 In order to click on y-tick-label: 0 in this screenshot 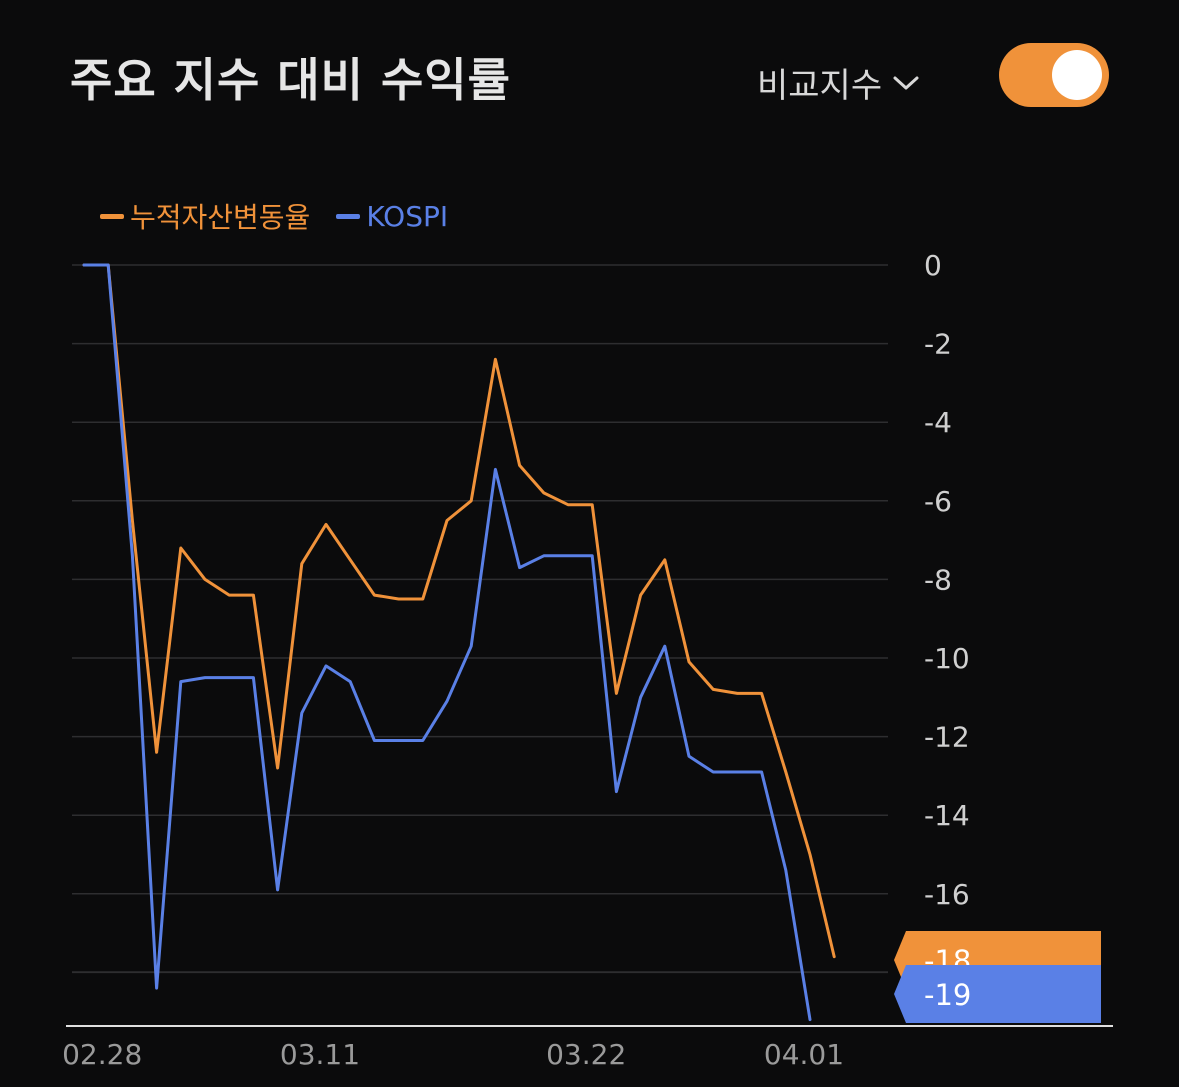, I will do `click(933, 265)`.